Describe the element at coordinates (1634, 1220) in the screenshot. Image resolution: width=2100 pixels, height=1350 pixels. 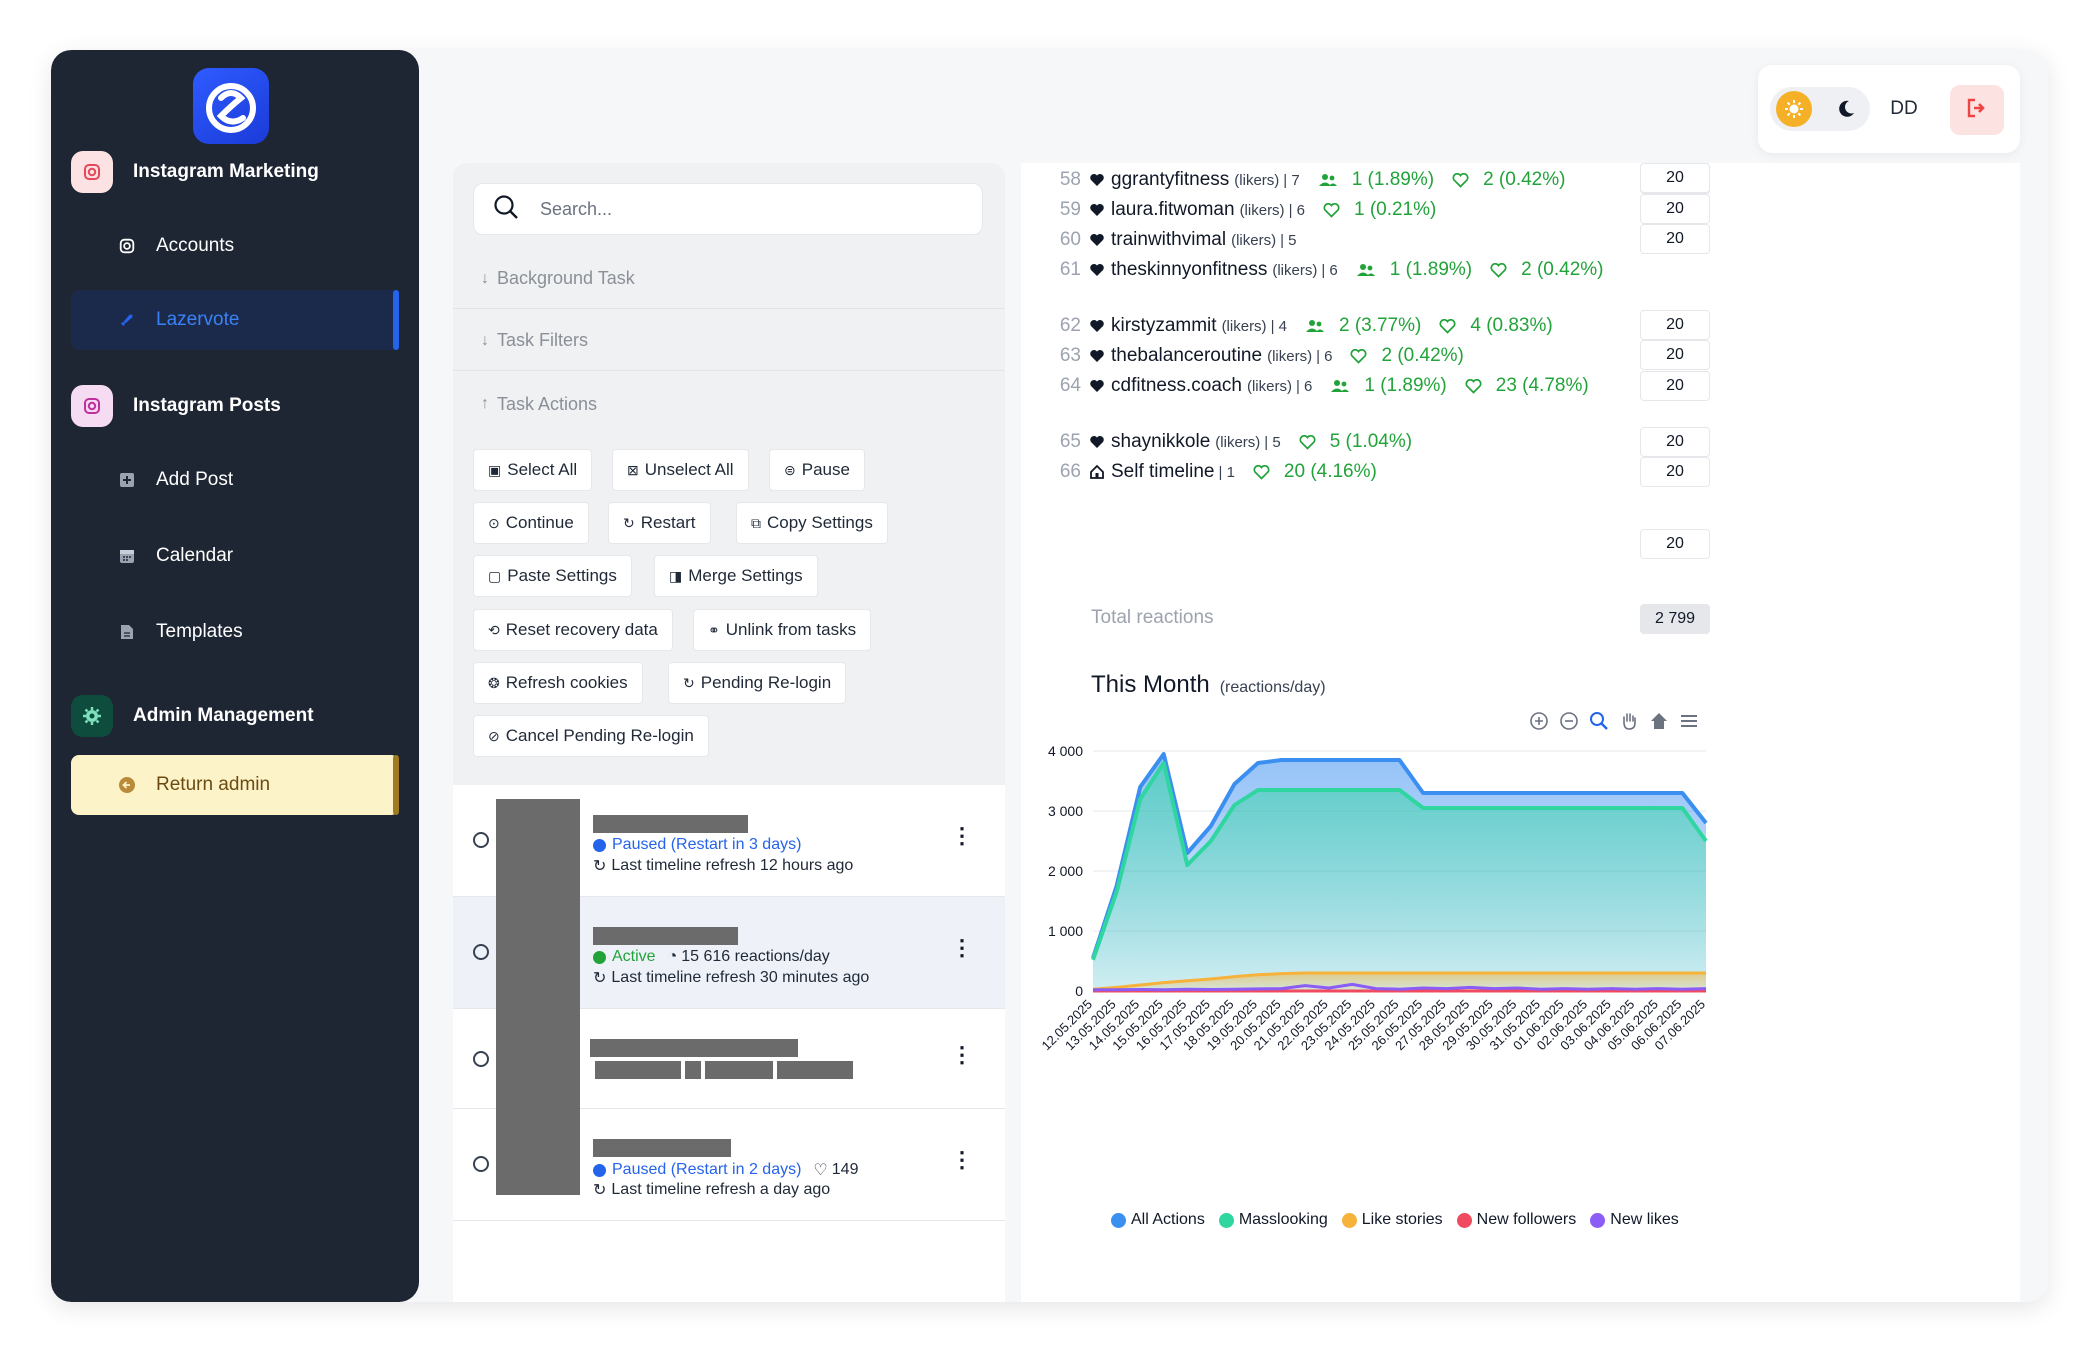
I see `legend-item: New likes` at that location.